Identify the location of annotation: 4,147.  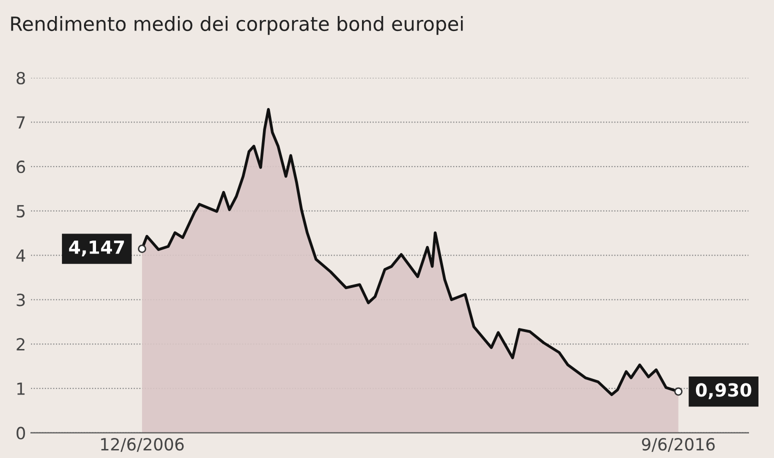
(96, 248).